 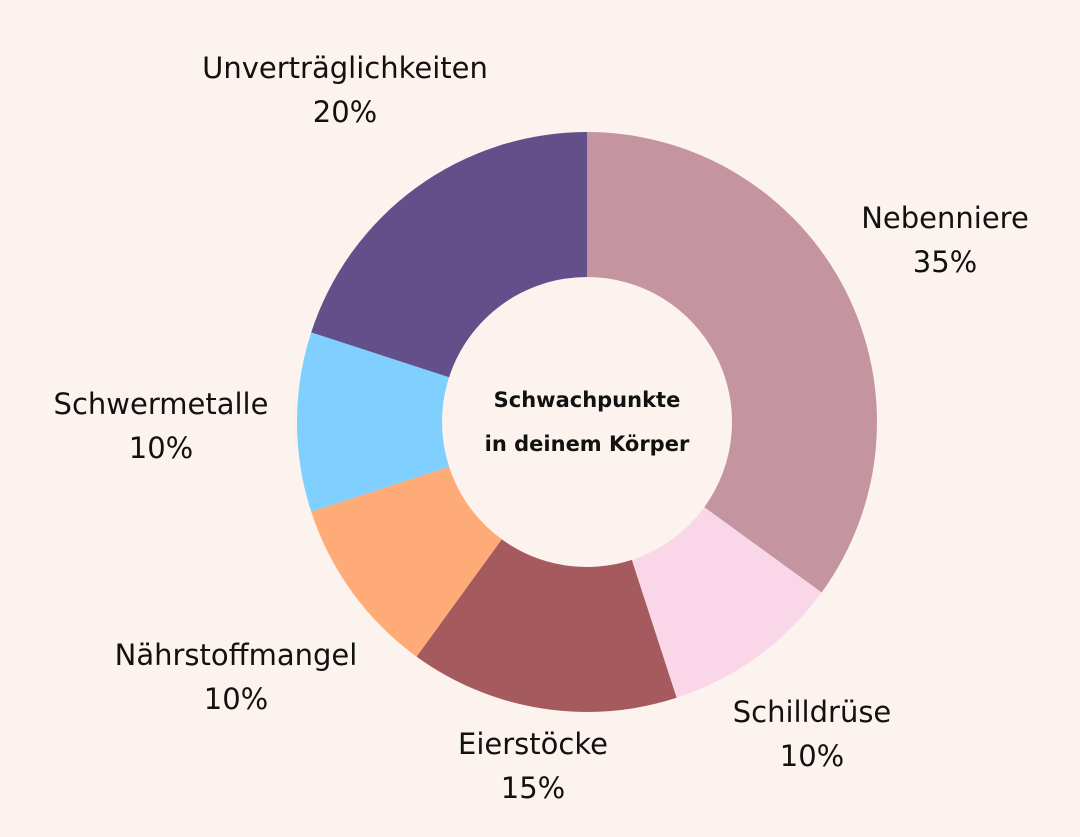 What do you see at coordinates (406, 561) in the screenshot?
I see `donut-slice-nährstoffmangel` at bounding box center [406, 561].